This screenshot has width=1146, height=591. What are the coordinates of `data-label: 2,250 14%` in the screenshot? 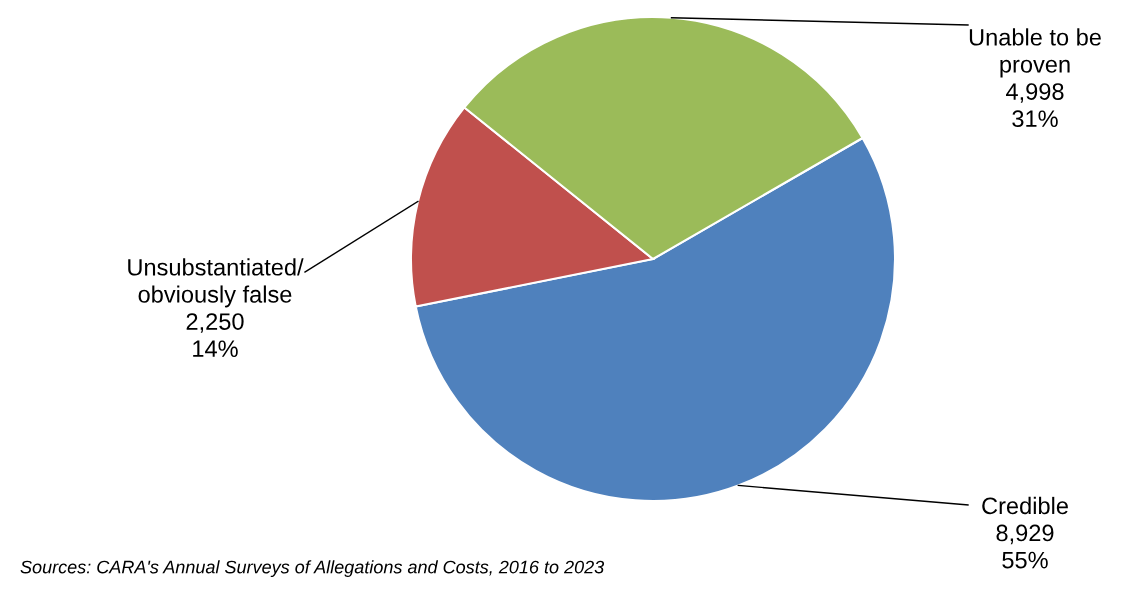 It's located at (215, 335).